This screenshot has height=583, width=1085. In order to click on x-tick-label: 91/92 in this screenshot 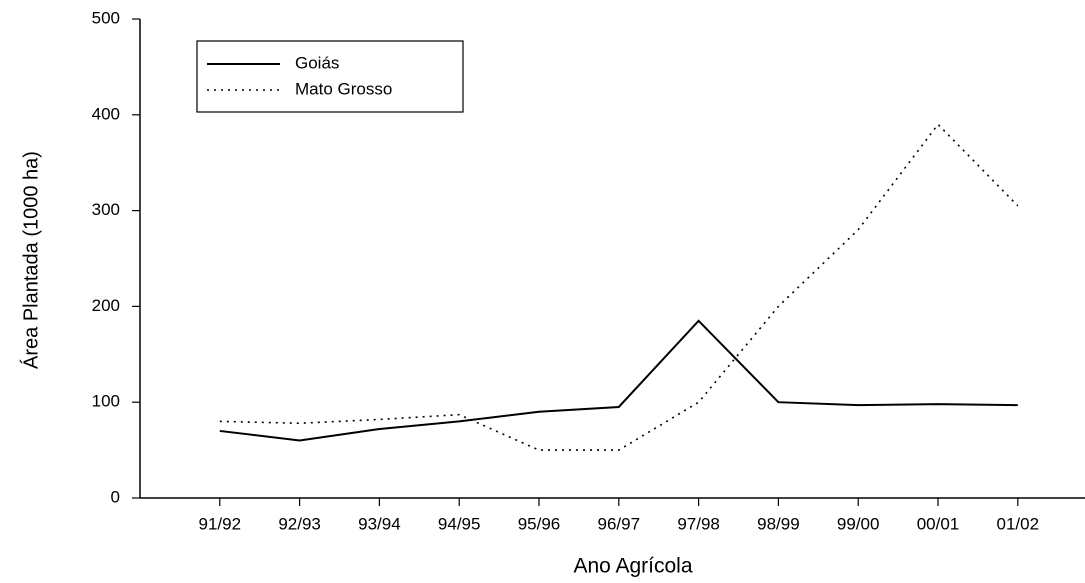, I will do `click(220, 523)`.